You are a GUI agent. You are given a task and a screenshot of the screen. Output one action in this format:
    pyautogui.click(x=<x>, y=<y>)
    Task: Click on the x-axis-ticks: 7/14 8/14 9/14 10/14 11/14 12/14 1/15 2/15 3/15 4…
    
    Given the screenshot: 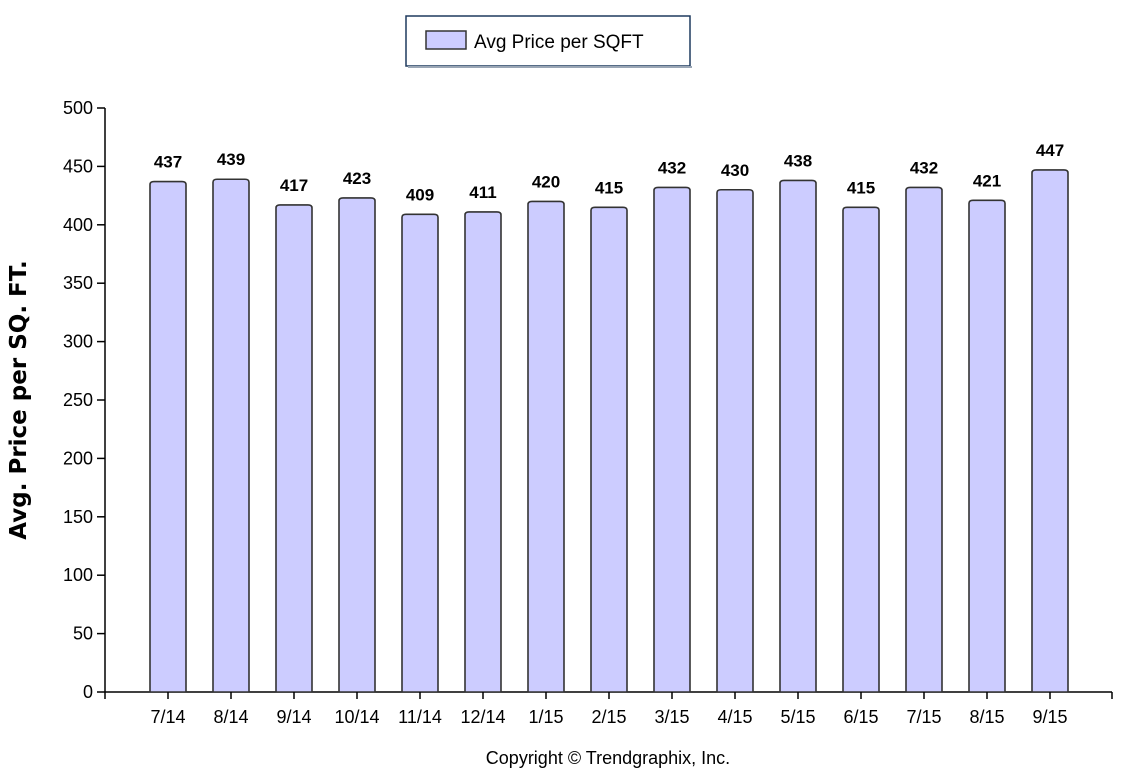 What is the action you would take?
    pyautogui.click(x=608, y=709)
    